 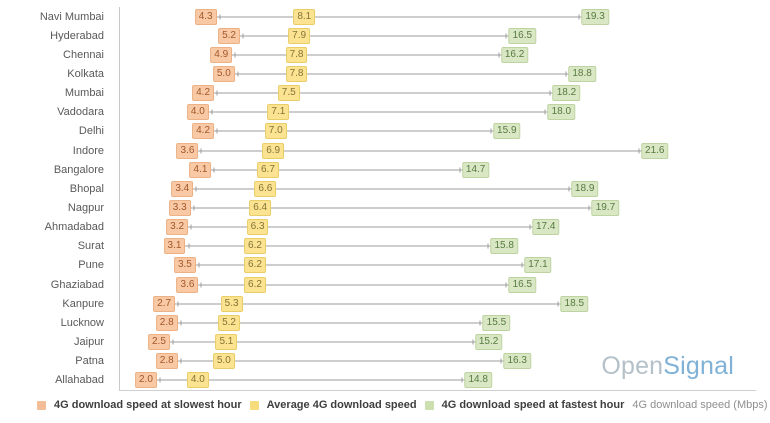 I want to click on average-value-badge: 7.5, so click(x=288, y=93).